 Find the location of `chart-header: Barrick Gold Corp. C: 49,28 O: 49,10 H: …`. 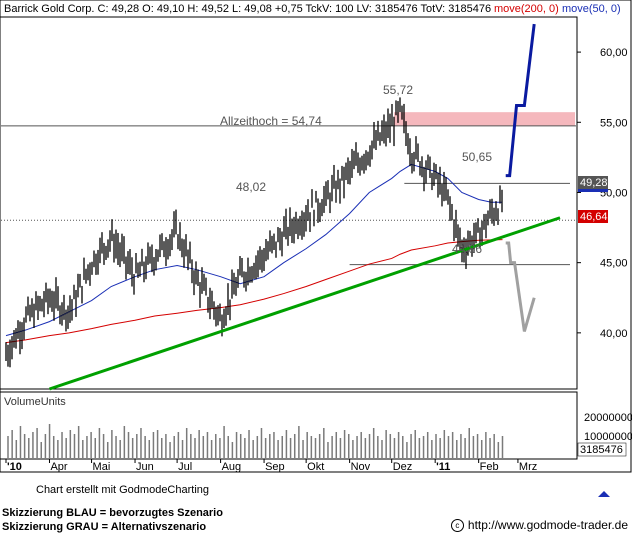

chart-header: Barrick Gold Corp. C: 49,28 O: 49,10 H: … is located at coordinates (247, 9).